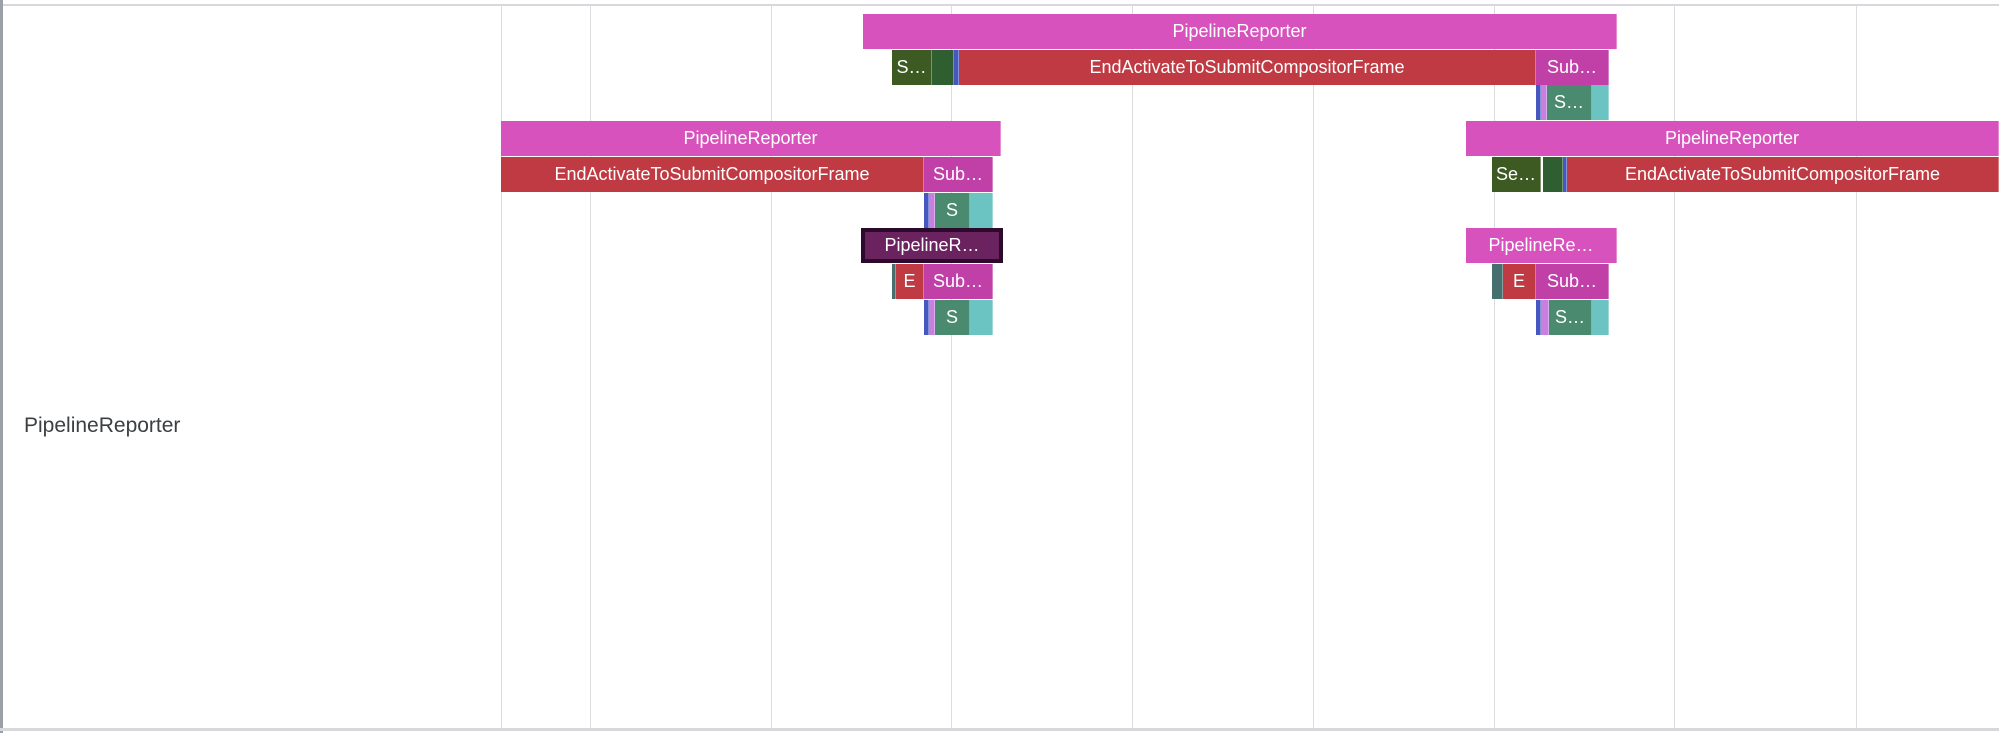 The height and width of the screenshot is (733, 1999). What do you see at coordinates (999, 5) in the screenshot?
I see `timeline-top-border` at bounding box center [999, 5].